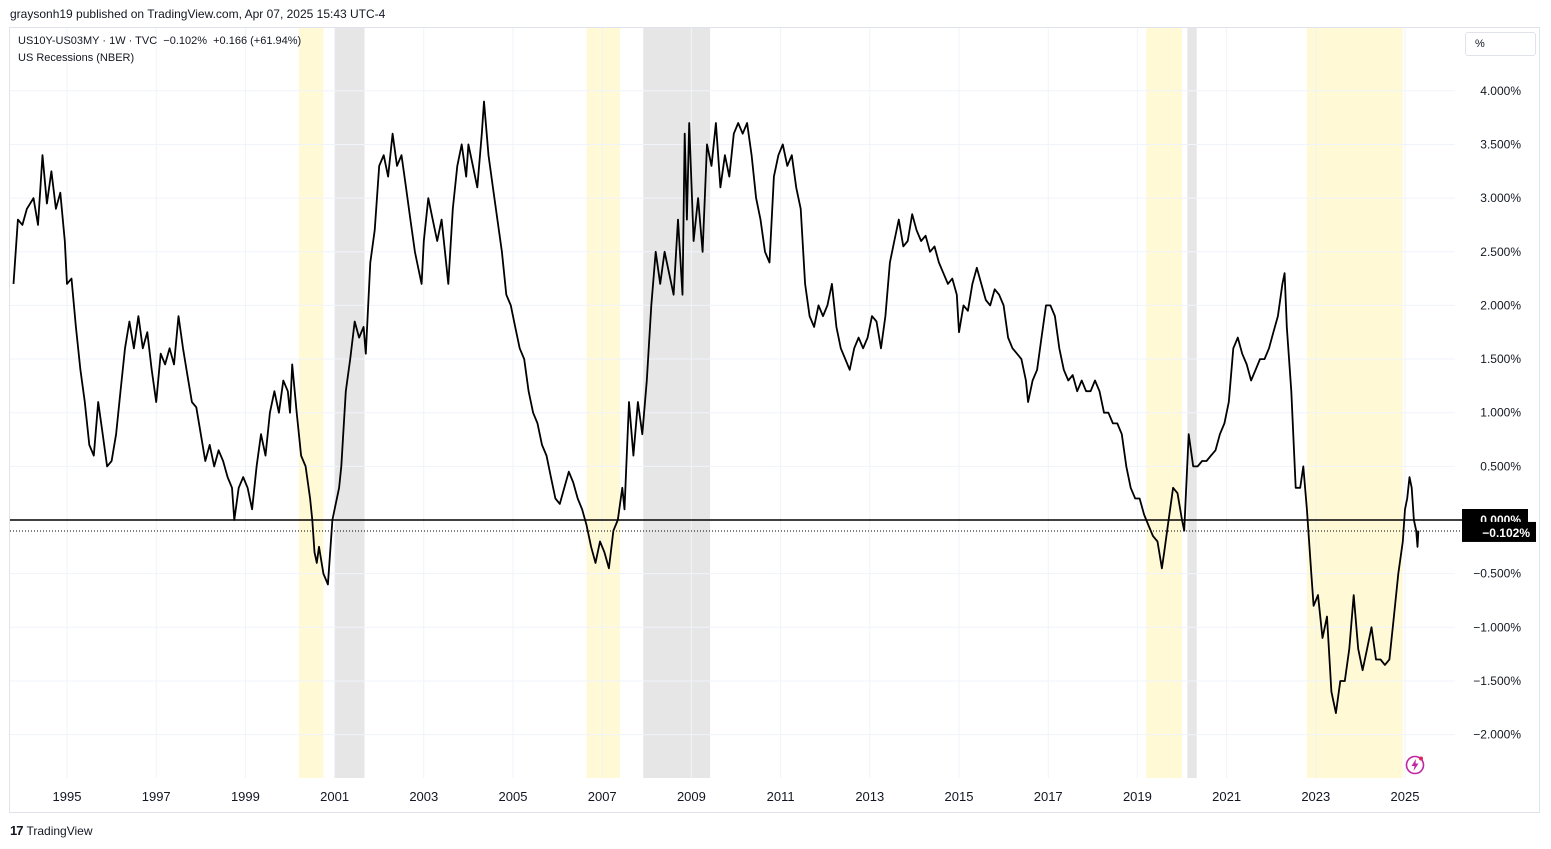 This screenshot has height=849, width=1551. I want to click on x-tick-label: 2015, so click(959, 796).